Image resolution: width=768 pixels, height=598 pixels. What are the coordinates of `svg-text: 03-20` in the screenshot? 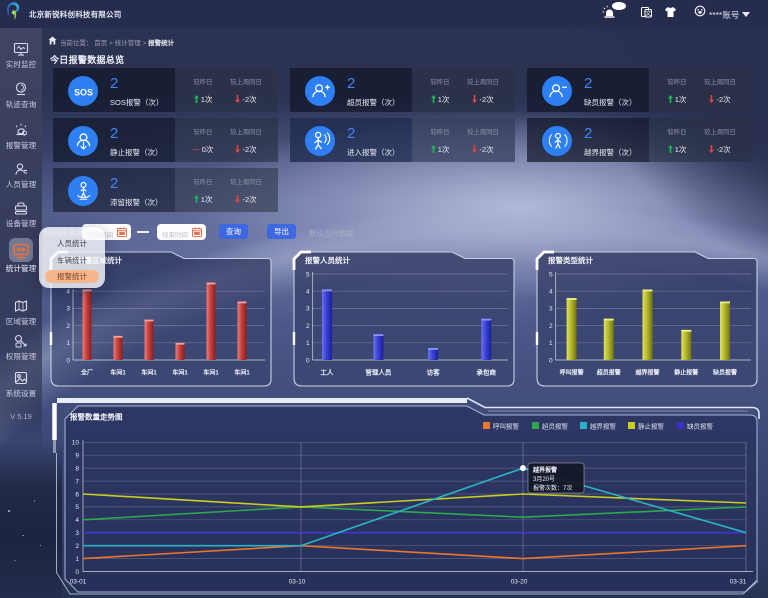 It's located at (519, 582).